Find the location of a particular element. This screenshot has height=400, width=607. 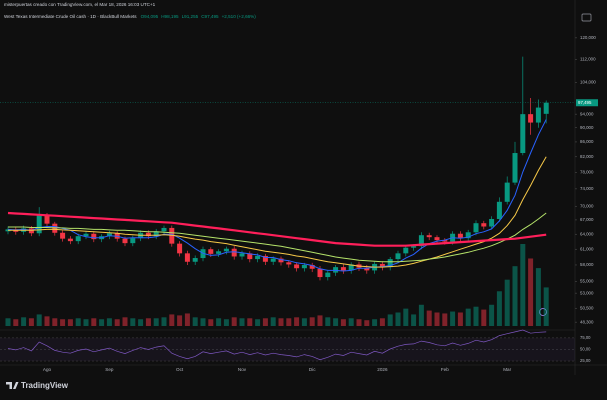

y-tick-label: 112,000 is located at coordinates (588, 59).